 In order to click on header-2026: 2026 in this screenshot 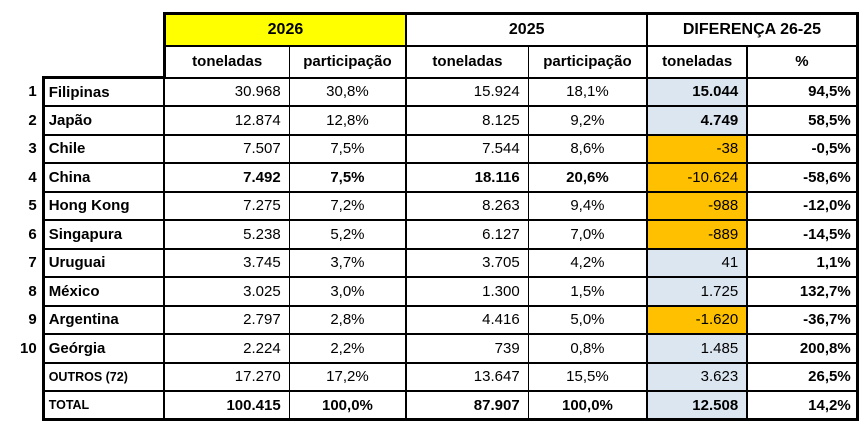, I will do `click(285, 29)`.